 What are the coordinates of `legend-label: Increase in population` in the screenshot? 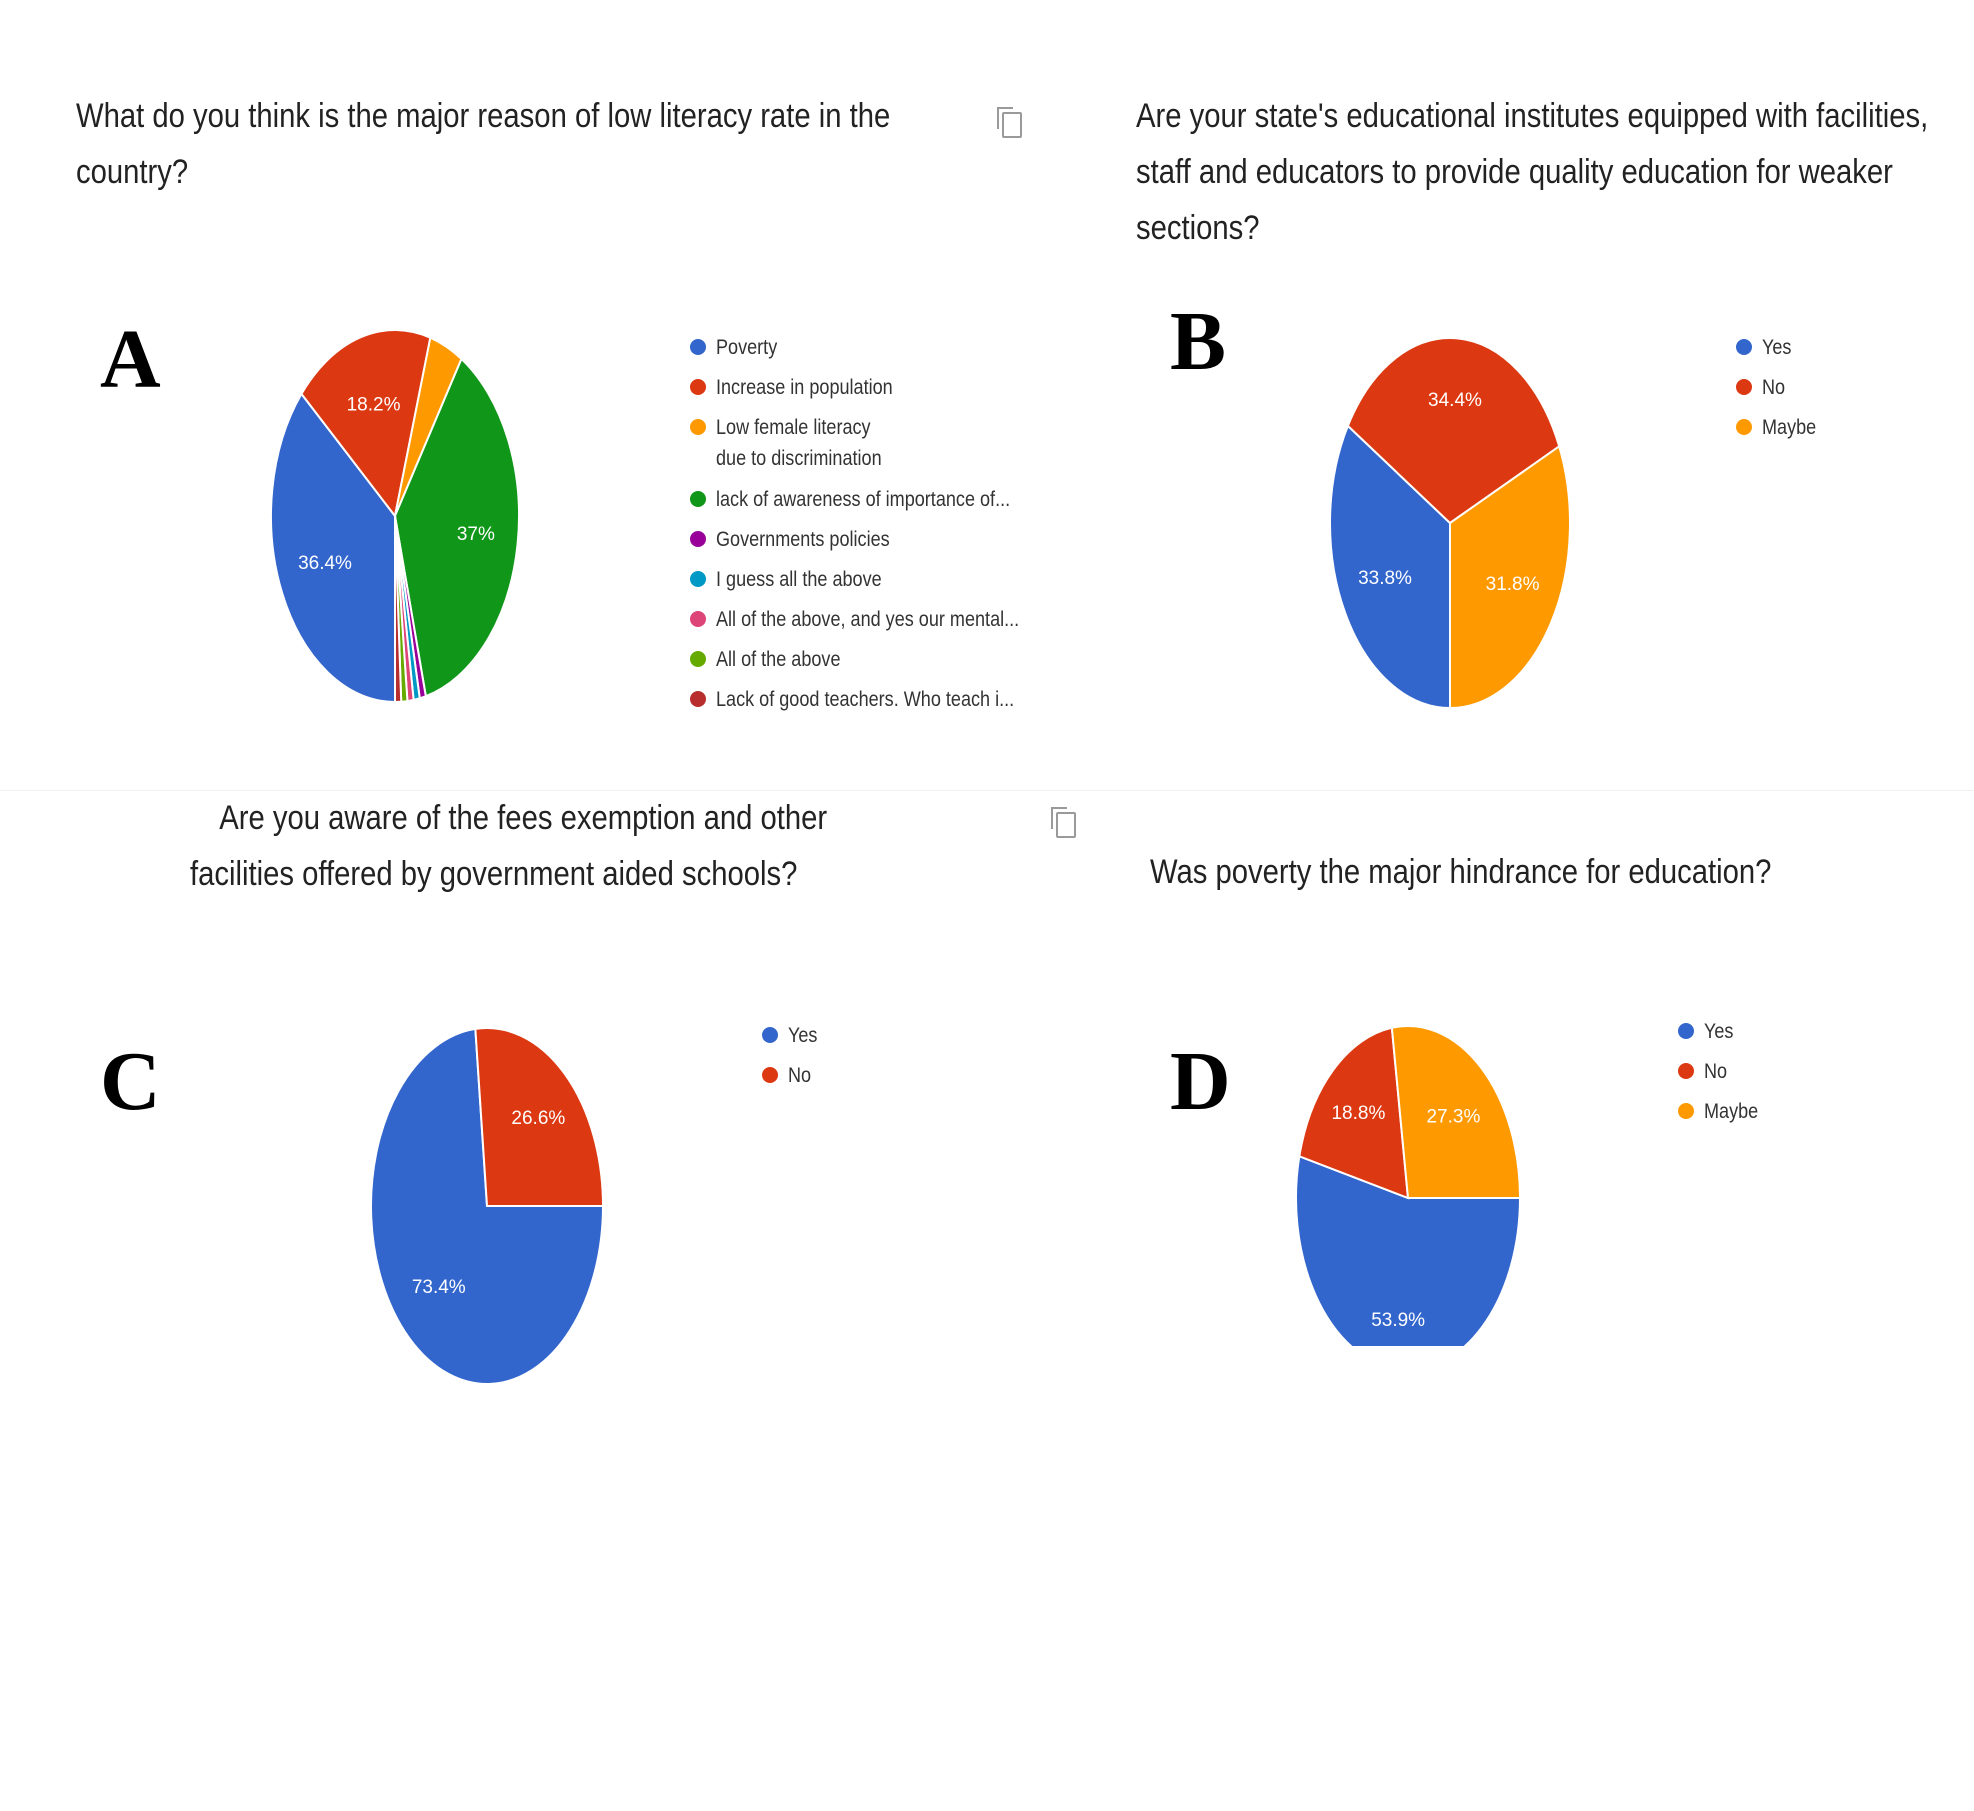 It's located at (804, 387).